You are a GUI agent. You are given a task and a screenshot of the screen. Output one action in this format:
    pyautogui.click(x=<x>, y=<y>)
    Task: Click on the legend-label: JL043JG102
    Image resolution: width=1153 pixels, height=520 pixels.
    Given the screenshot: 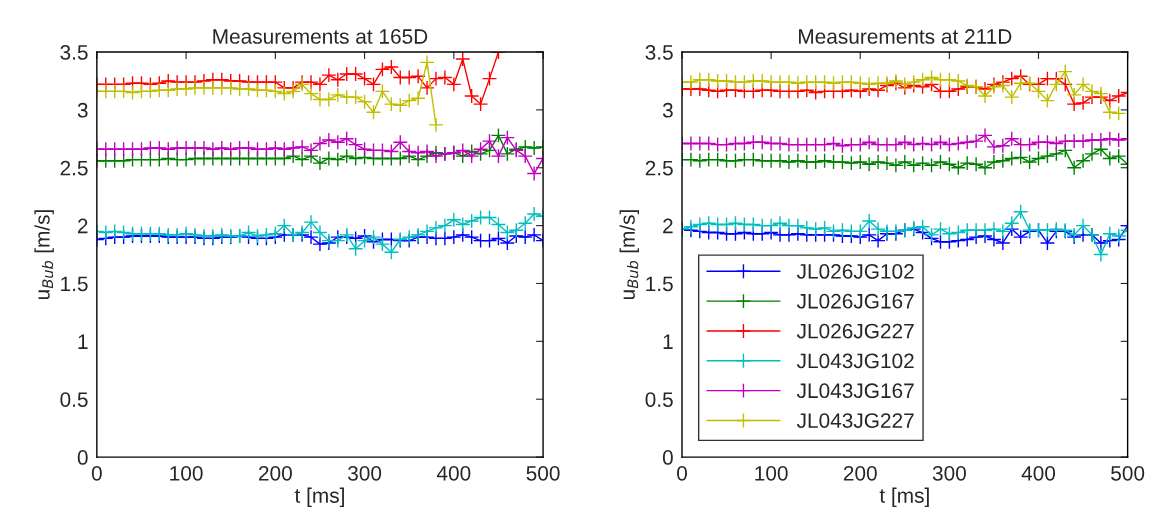 What is the action you would take?
    pyautogui.click(x=855, y=361)
    